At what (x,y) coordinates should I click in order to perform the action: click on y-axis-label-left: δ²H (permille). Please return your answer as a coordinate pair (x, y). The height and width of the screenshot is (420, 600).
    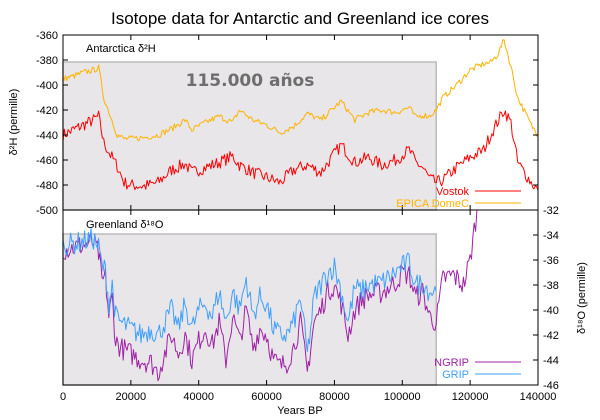
    Looking at the image, I should click on (14, 122).